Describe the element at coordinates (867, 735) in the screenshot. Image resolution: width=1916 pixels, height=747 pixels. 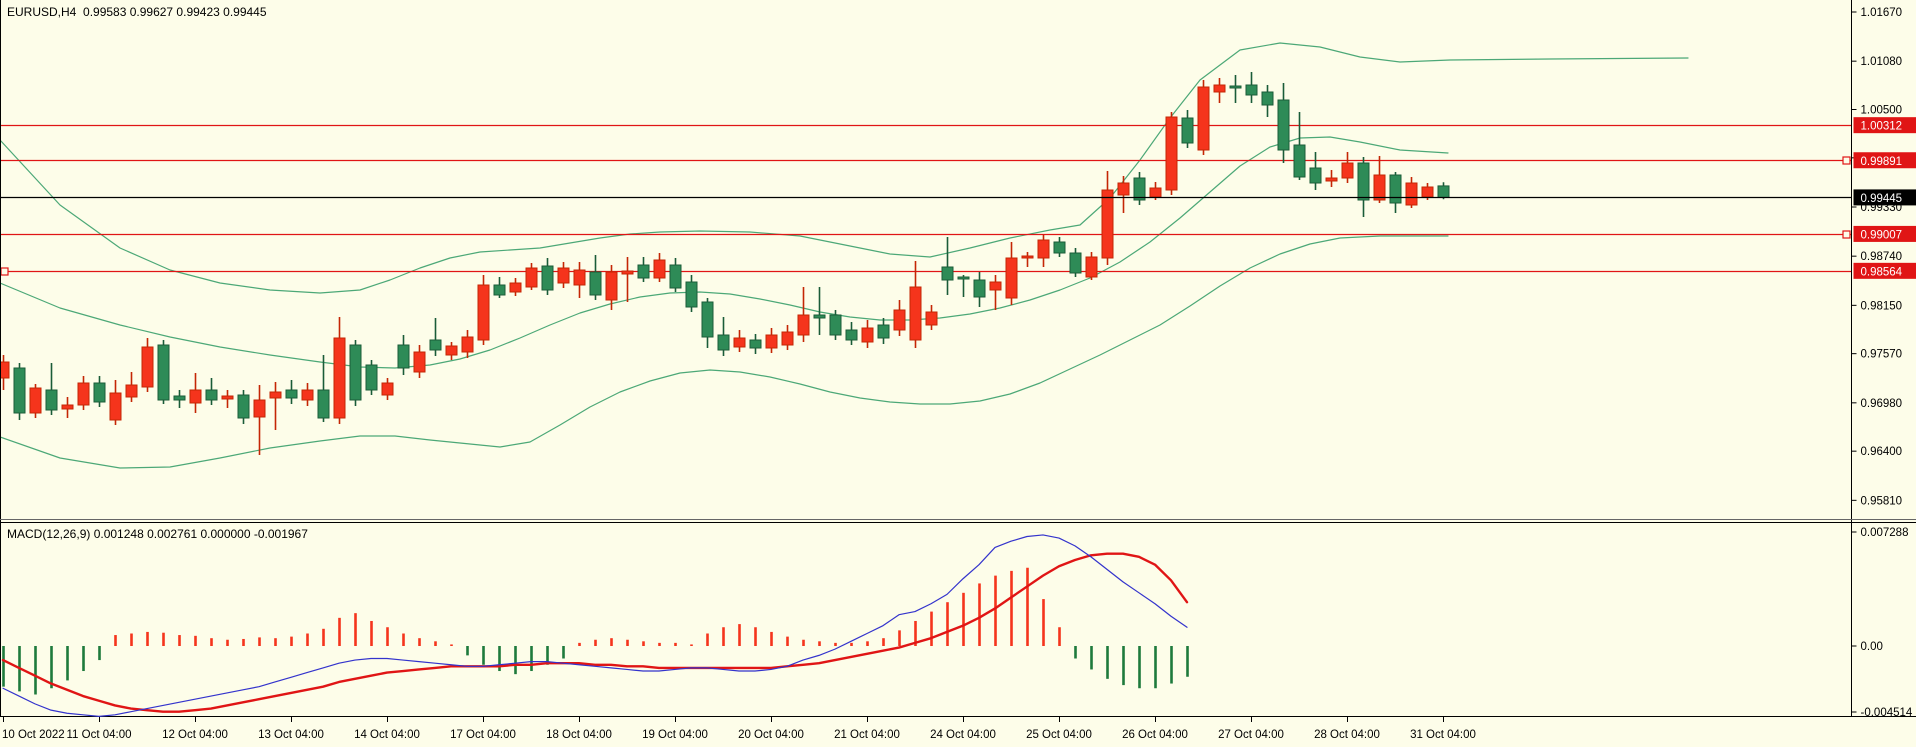
I see `time-tick-label: 21 Oct 04:00` at that location.